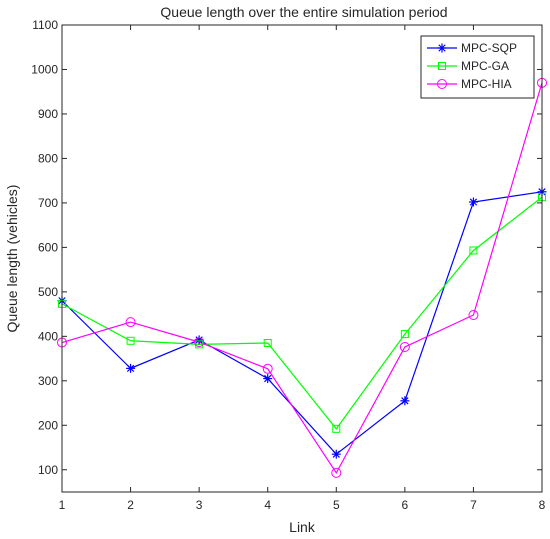  Describe the element at coordinates (542, 505) in the screenshot. I see `x-tick-label: 8` at that location.